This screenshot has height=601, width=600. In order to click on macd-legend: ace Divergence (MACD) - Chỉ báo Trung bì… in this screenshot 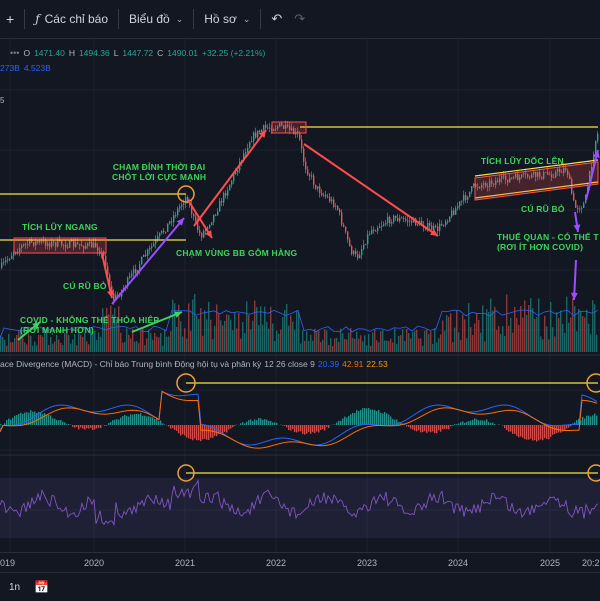, I will do `click(194, 364)`.